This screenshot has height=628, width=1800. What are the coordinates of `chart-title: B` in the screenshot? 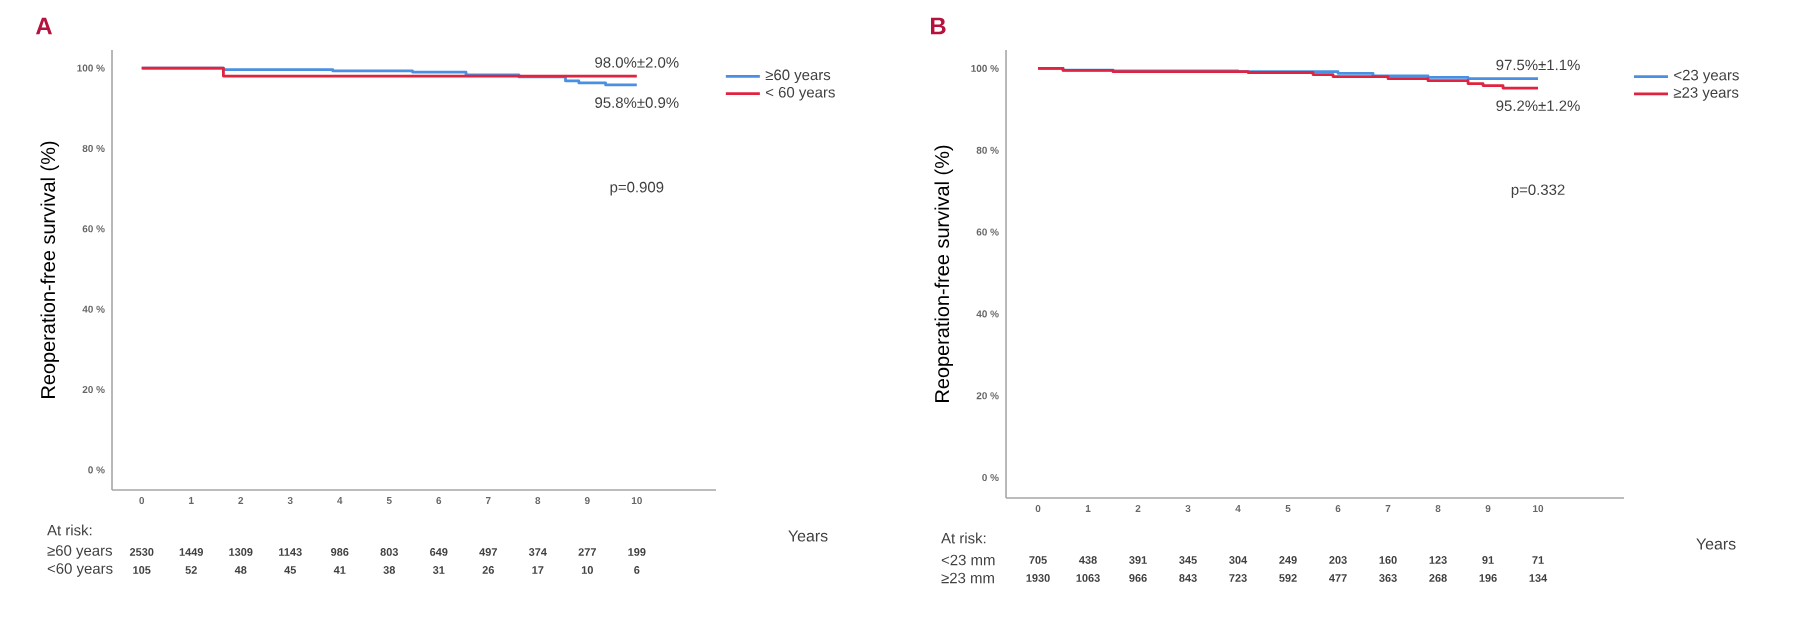 It's located at (938, 26).